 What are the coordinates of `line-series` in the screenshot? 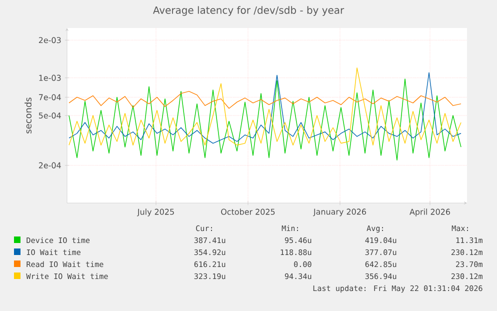 It's located at (265, 99).